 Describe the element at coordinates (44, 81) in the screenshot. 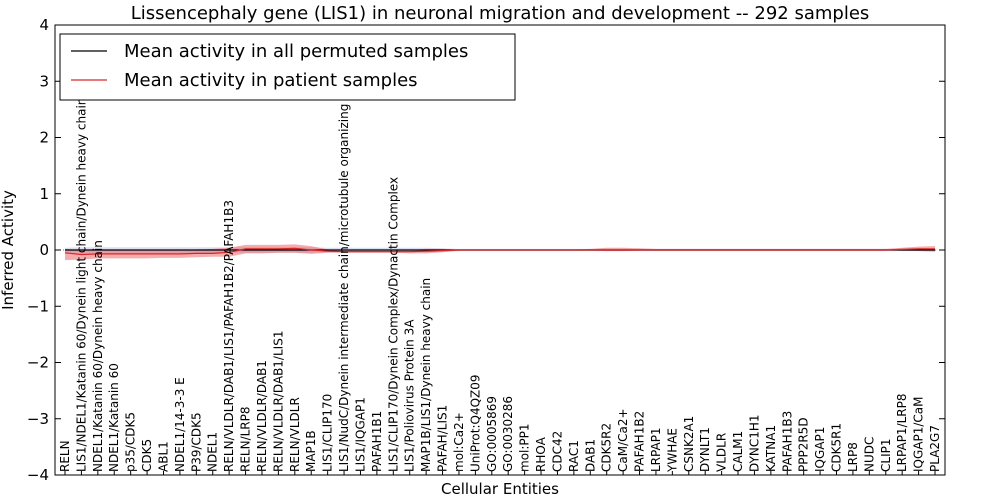

I see `y-tick-label: 3` at that location.